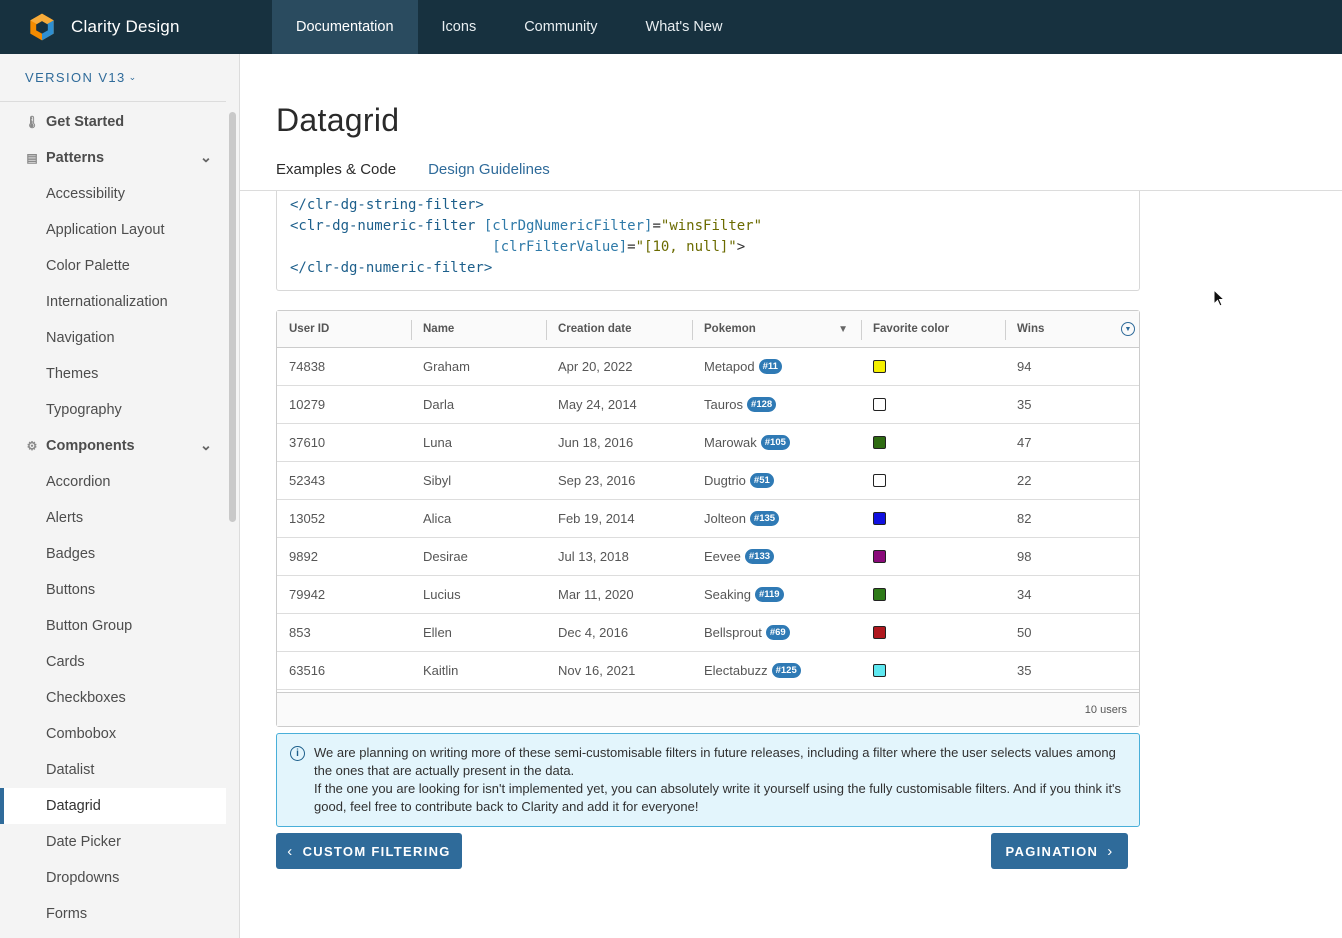 This screenshot has height=938, width=1342. I want to click on sidebar-item-button-group: Button Group, so click(89, 626).